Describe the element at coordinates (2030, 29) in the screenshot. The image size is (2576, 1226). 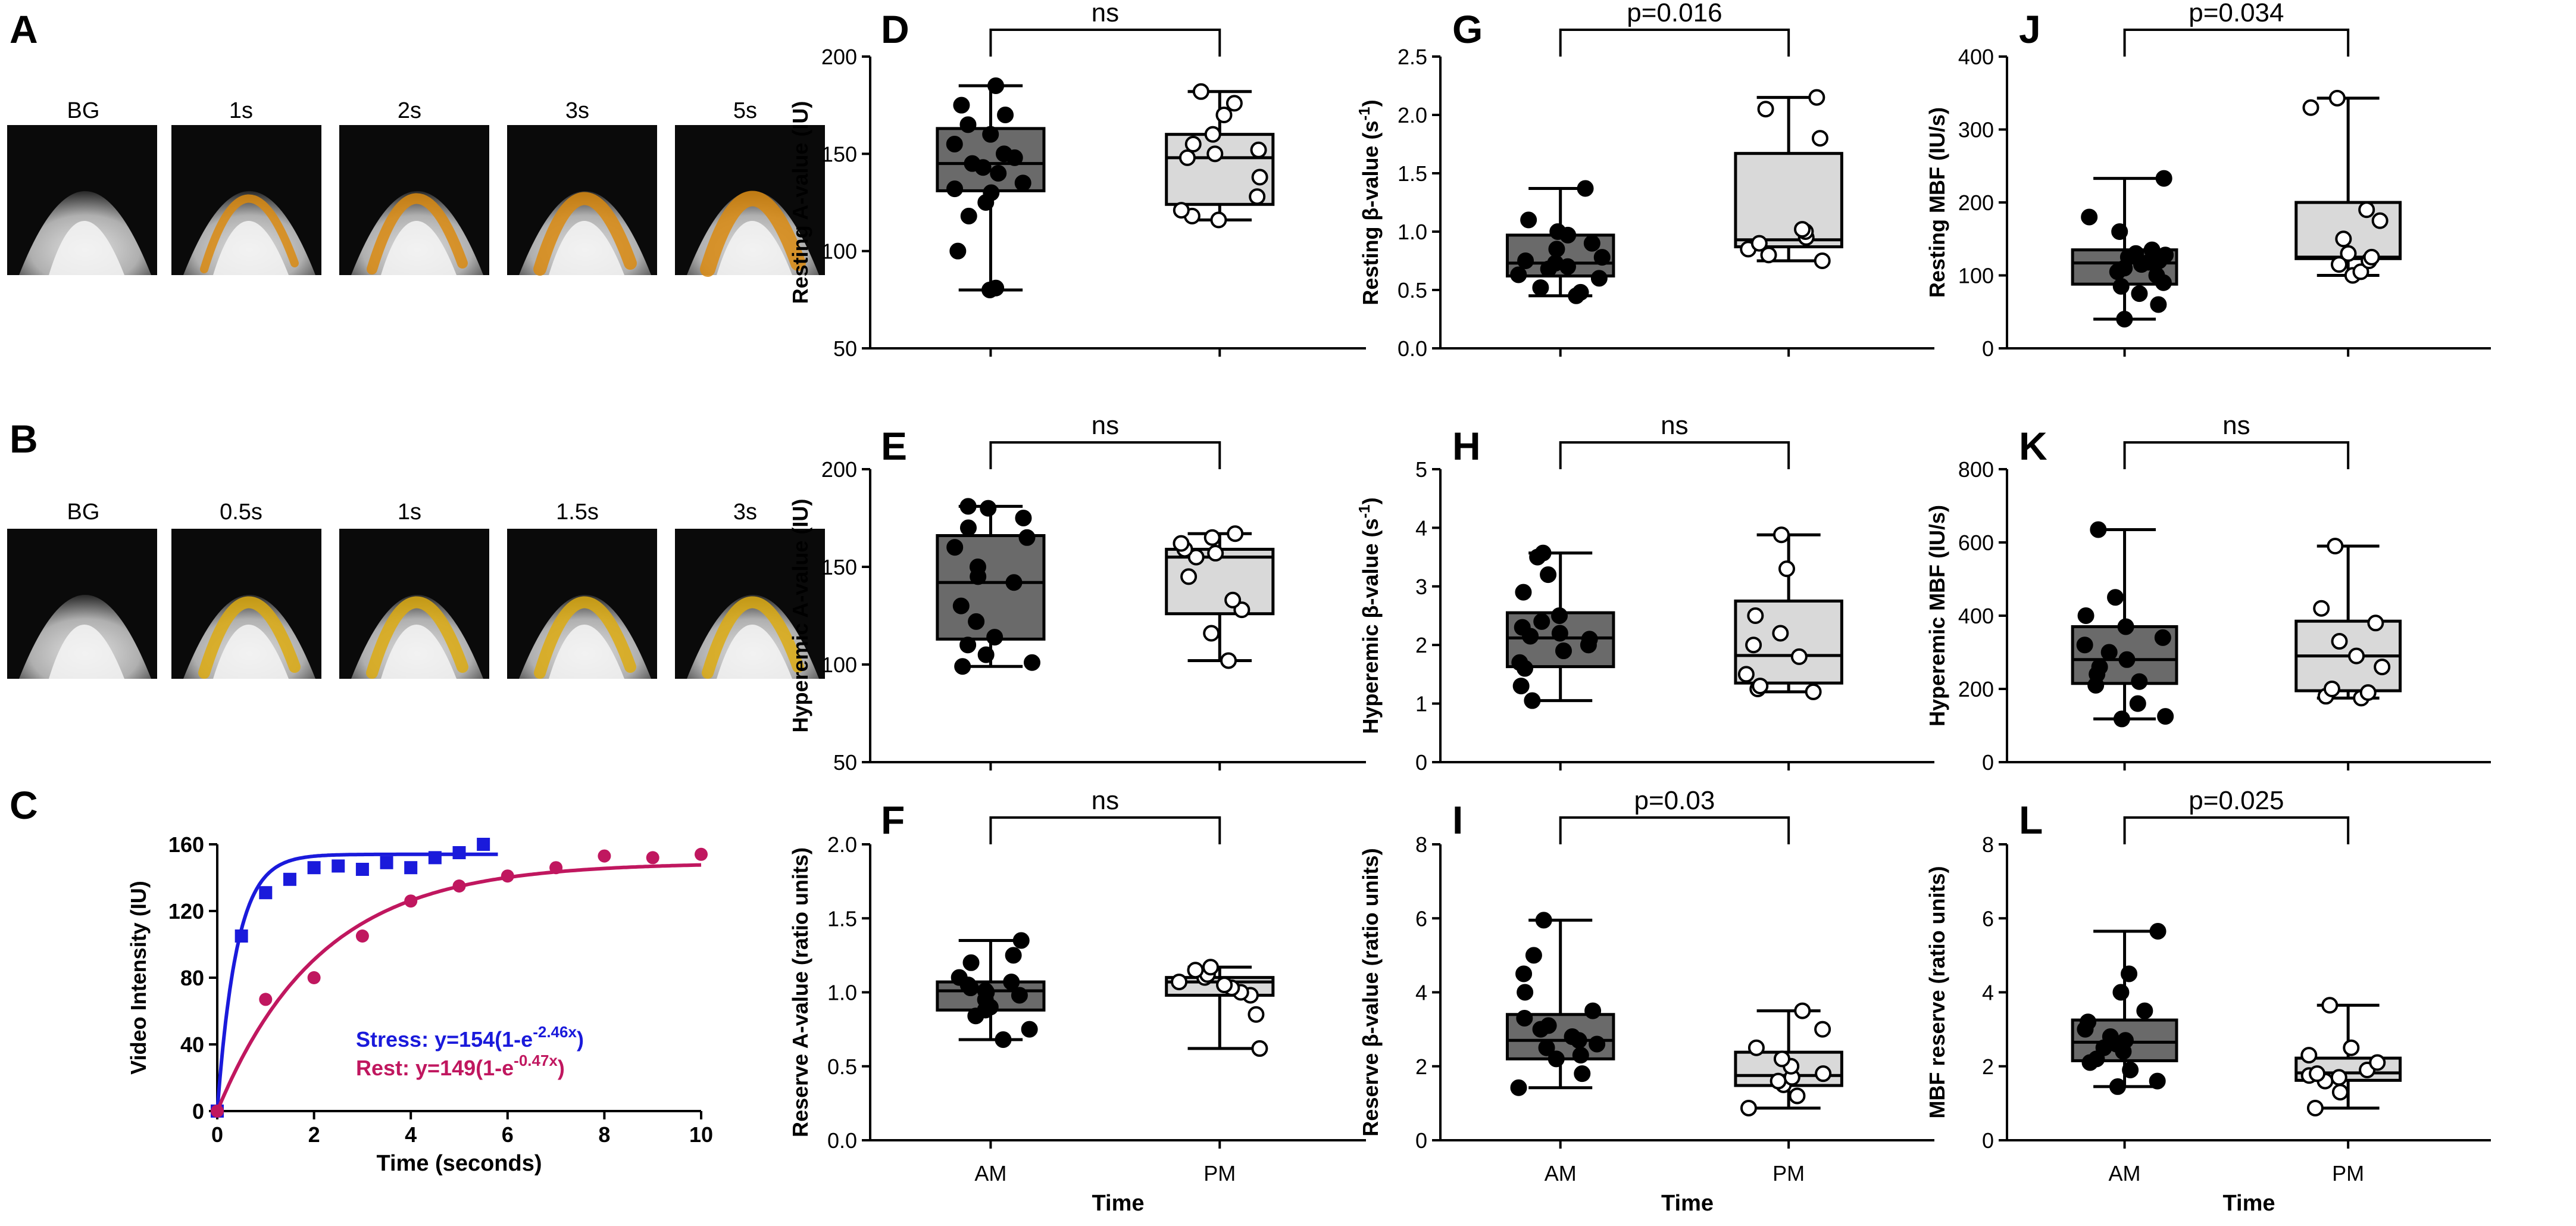
I see `panel-letter-j: J` at that location.